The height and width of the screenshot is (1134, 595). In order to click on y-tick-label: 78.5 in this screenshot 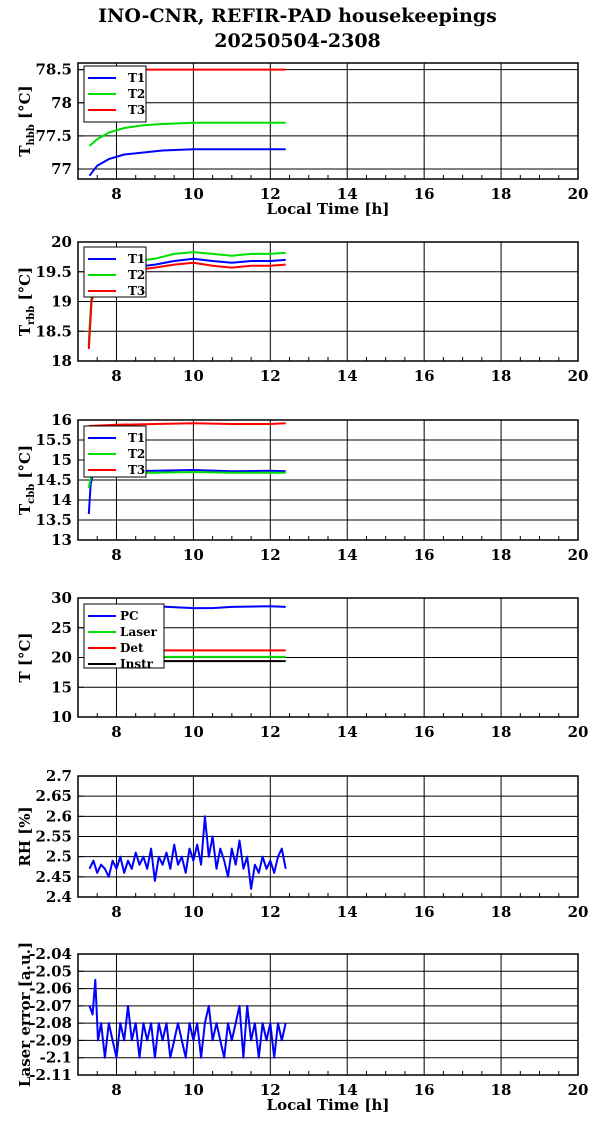, I will do `click(53, 70)`.